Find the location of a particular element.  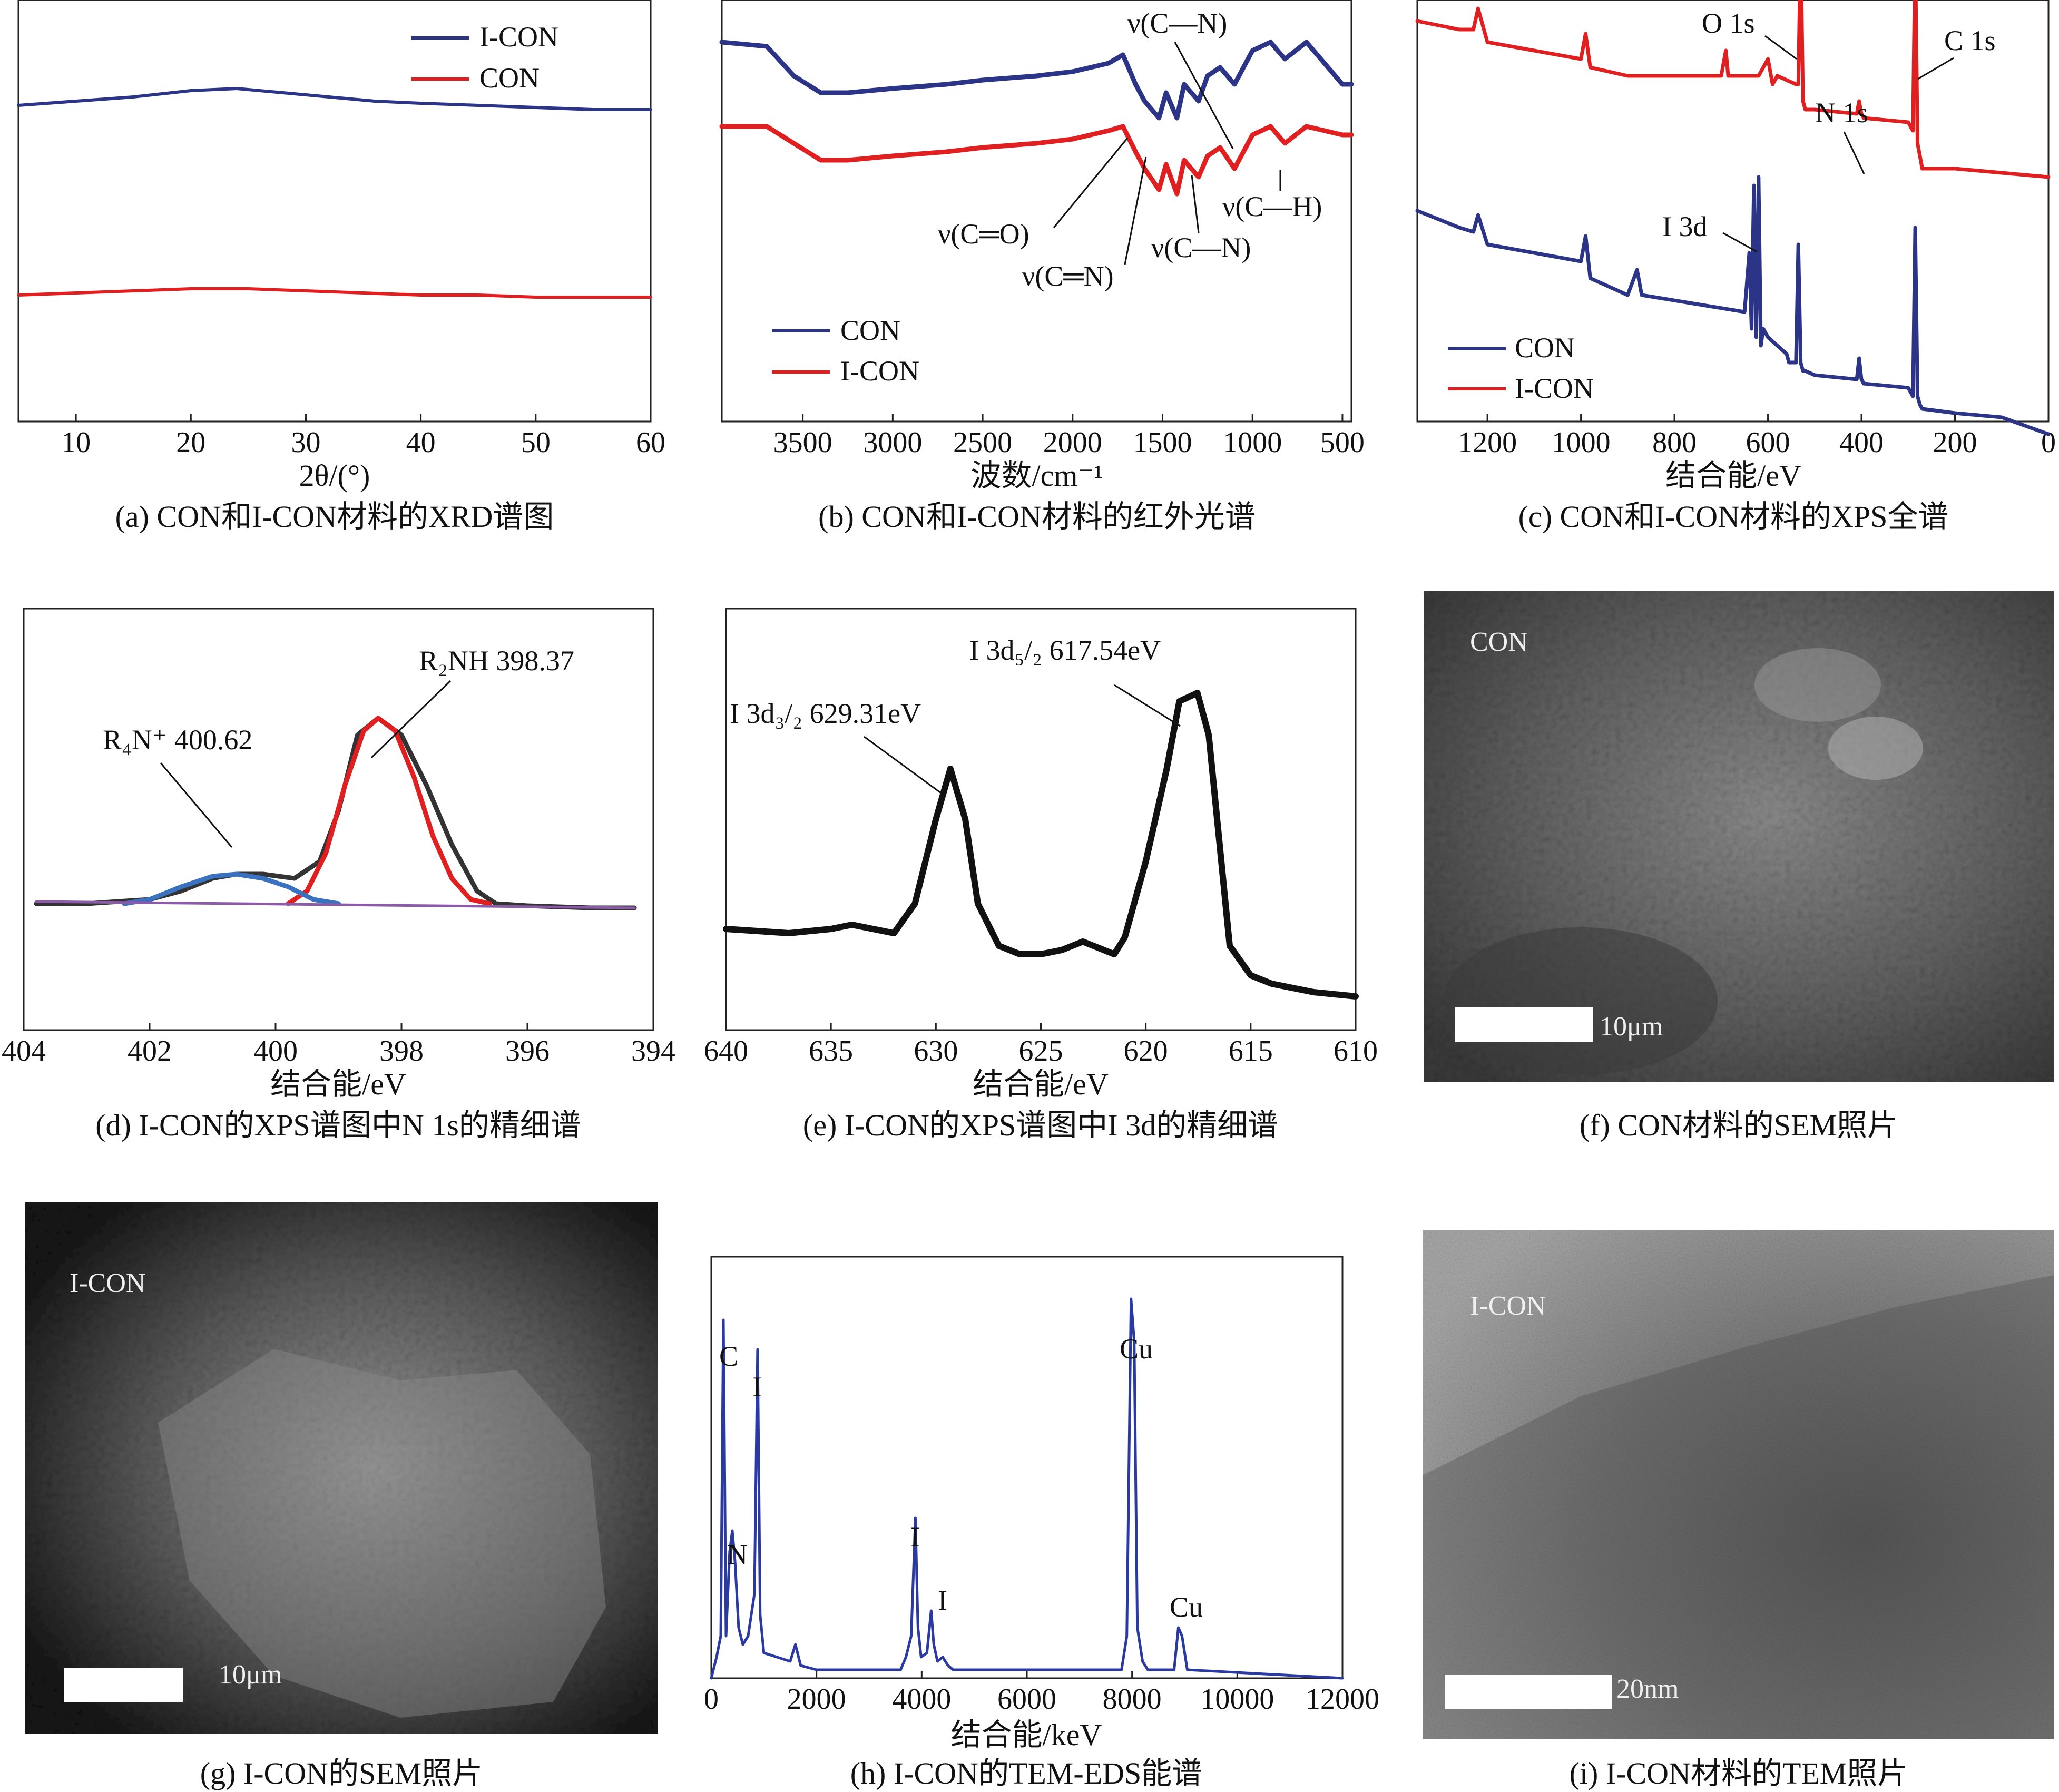

panel-c-x-ticks: 1200 1000 800 600 400 200 0 is located at coordinates (1757, 436).